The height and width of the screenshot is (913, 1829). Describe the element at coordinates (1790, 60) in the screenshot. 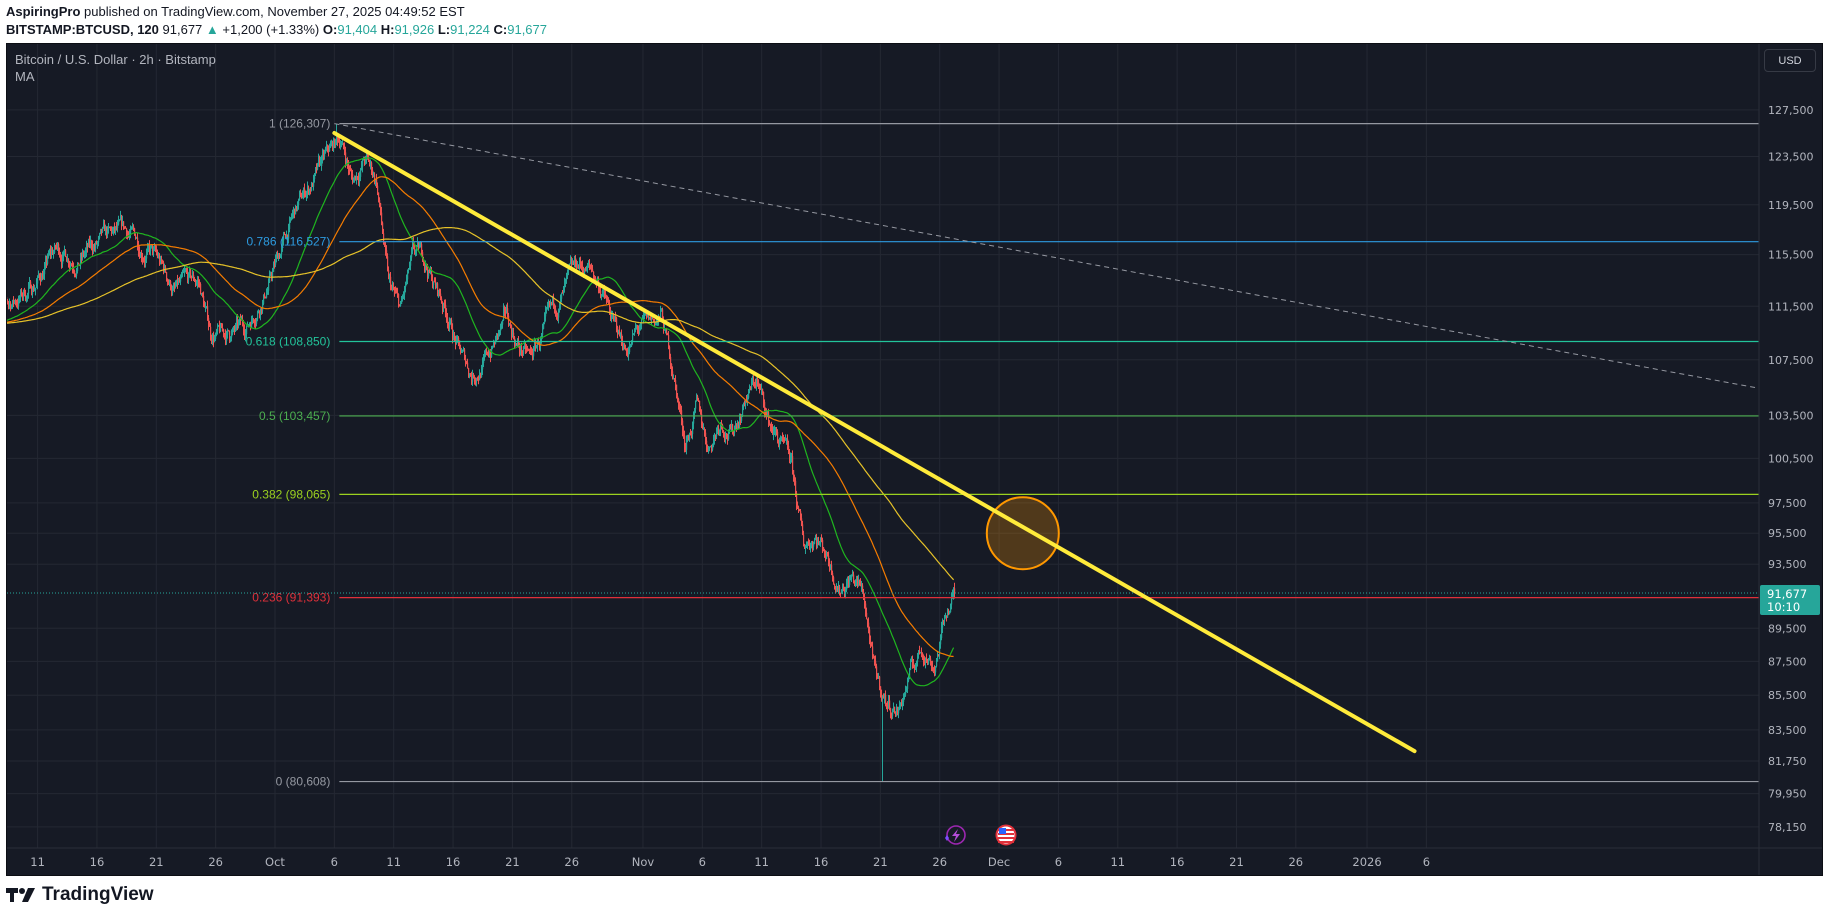

I see `currency-button: USD` at that location.